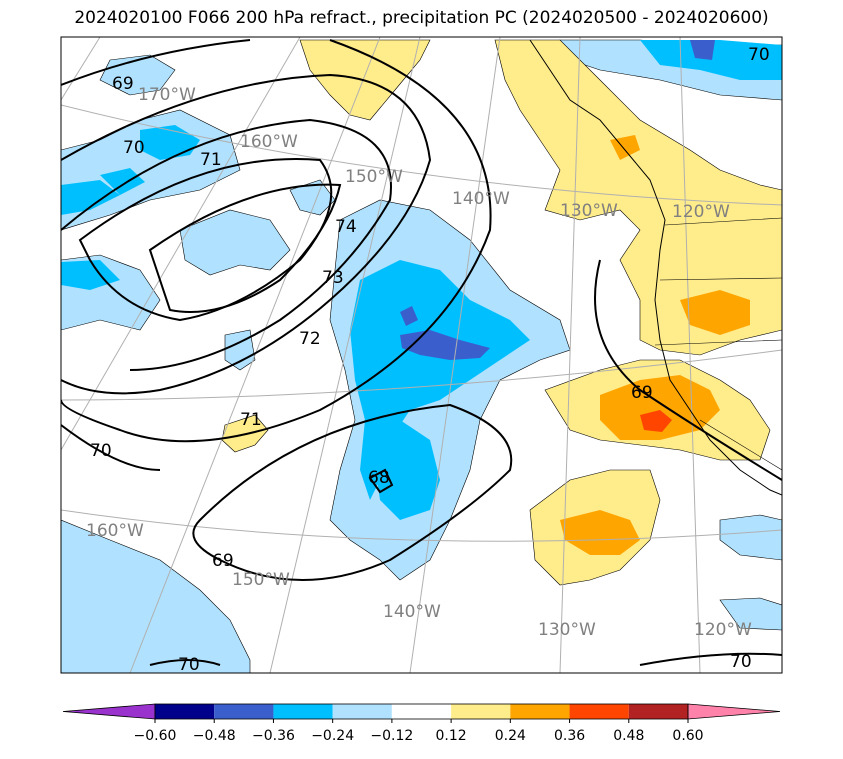 The image size is (843, 759). I want to click on contour-label: 72, so click(310, 339).